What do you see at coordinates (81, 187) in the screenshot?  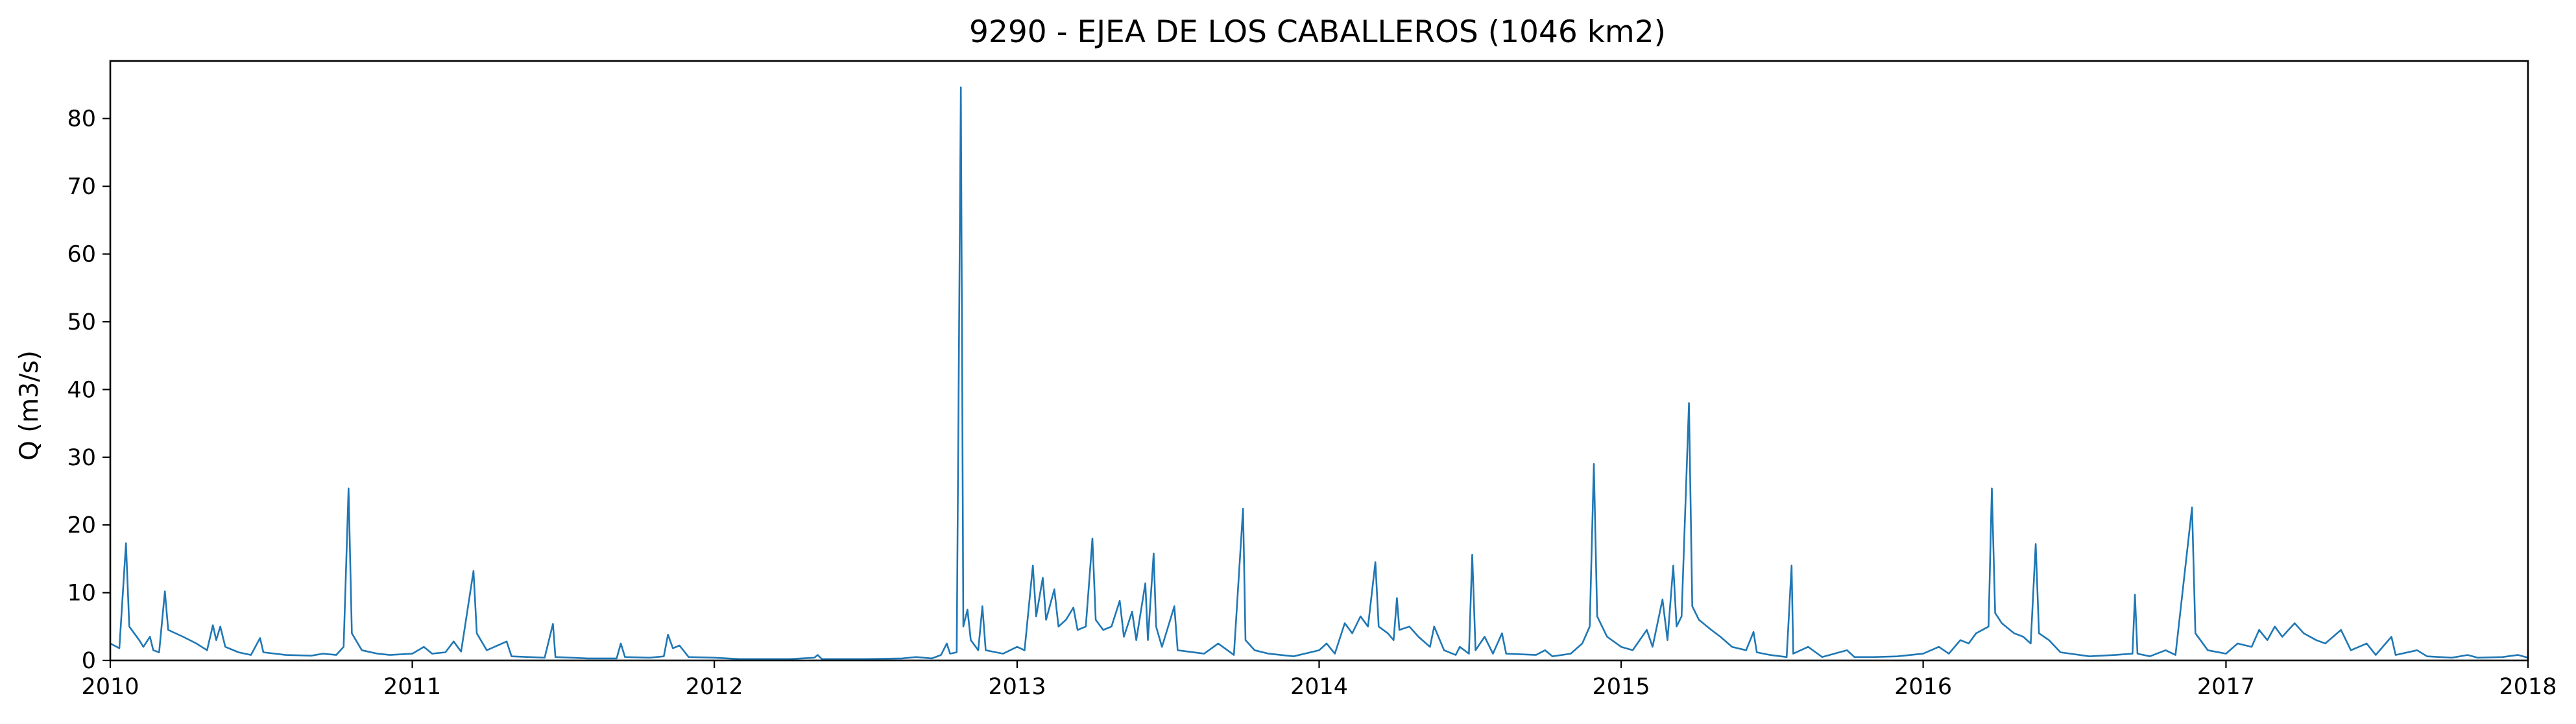 I see `y-tick-label: 70` at bounding box center [81, 187].